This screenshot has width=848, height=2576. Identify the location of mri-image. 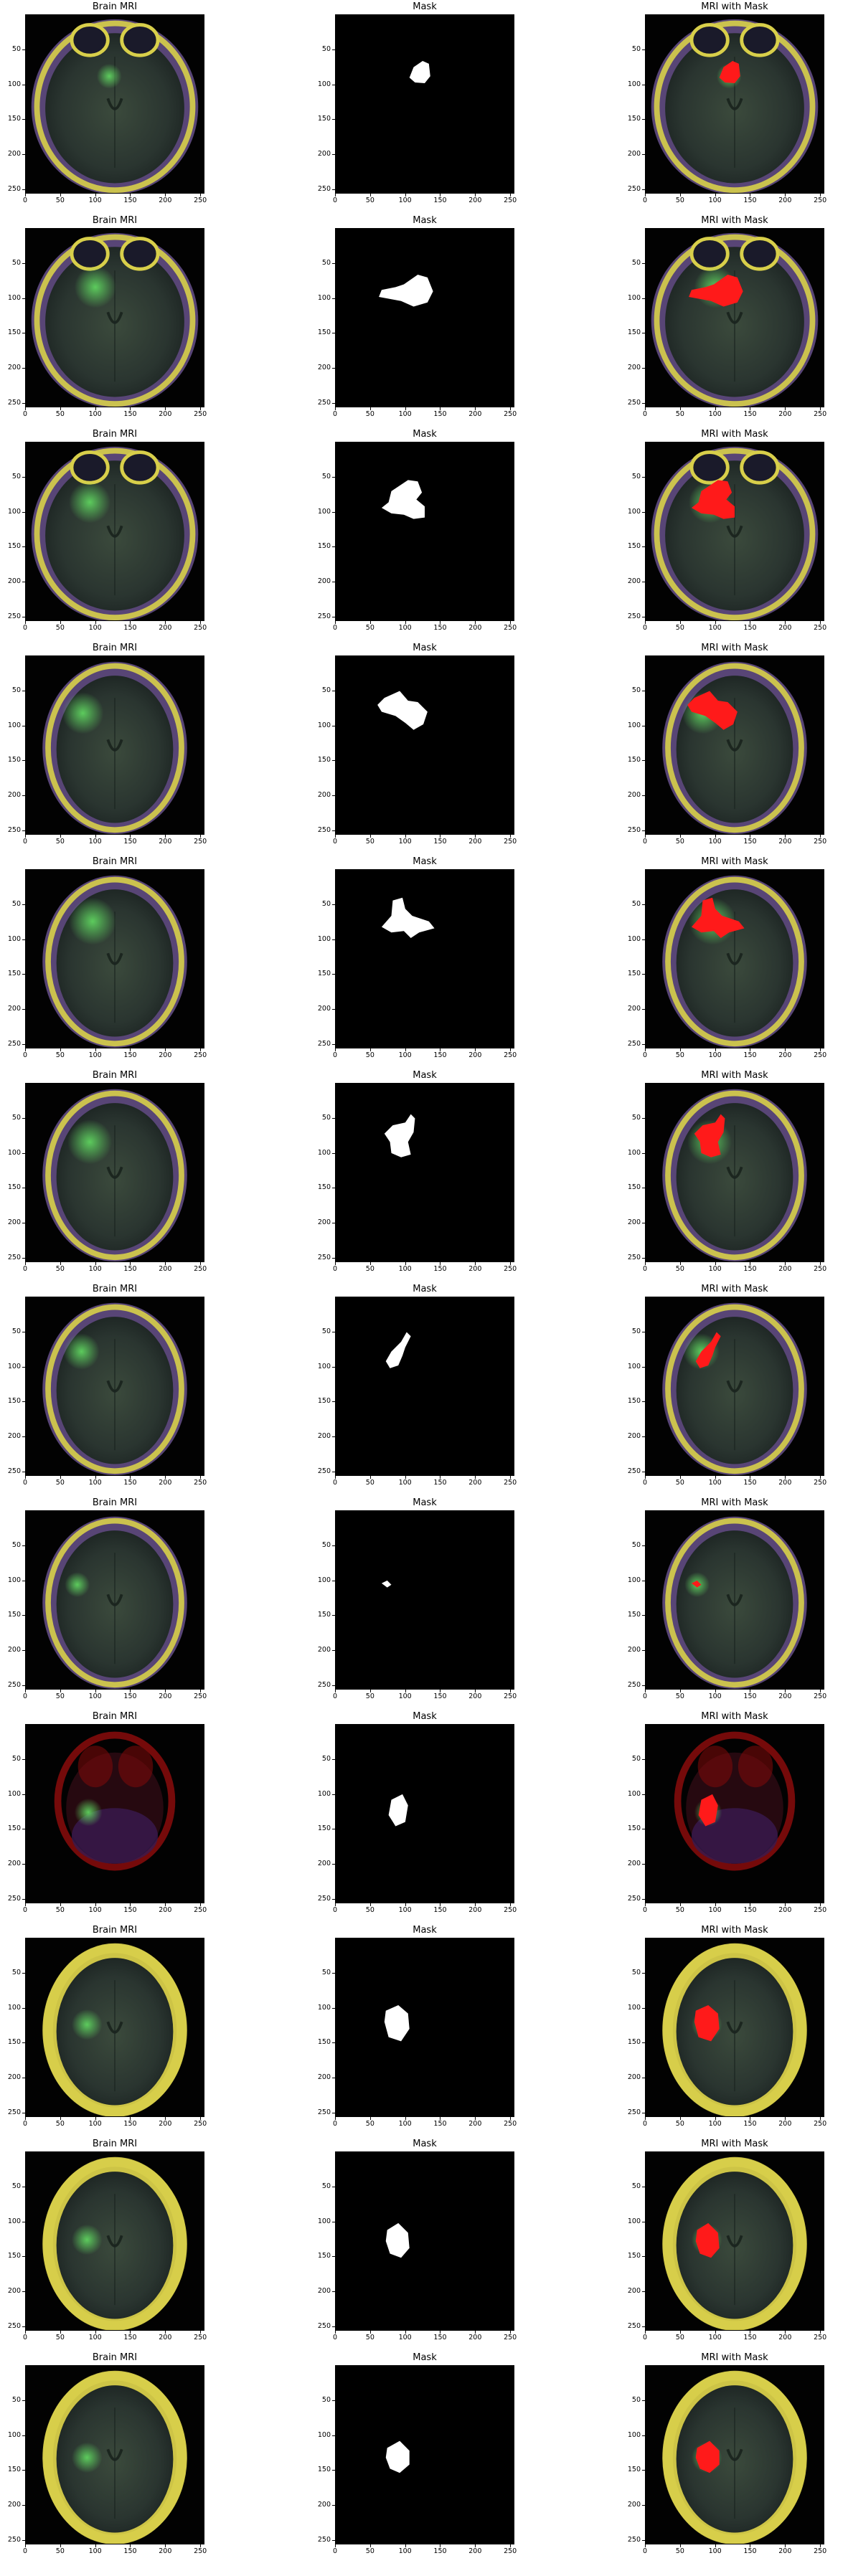
(114, 1600).